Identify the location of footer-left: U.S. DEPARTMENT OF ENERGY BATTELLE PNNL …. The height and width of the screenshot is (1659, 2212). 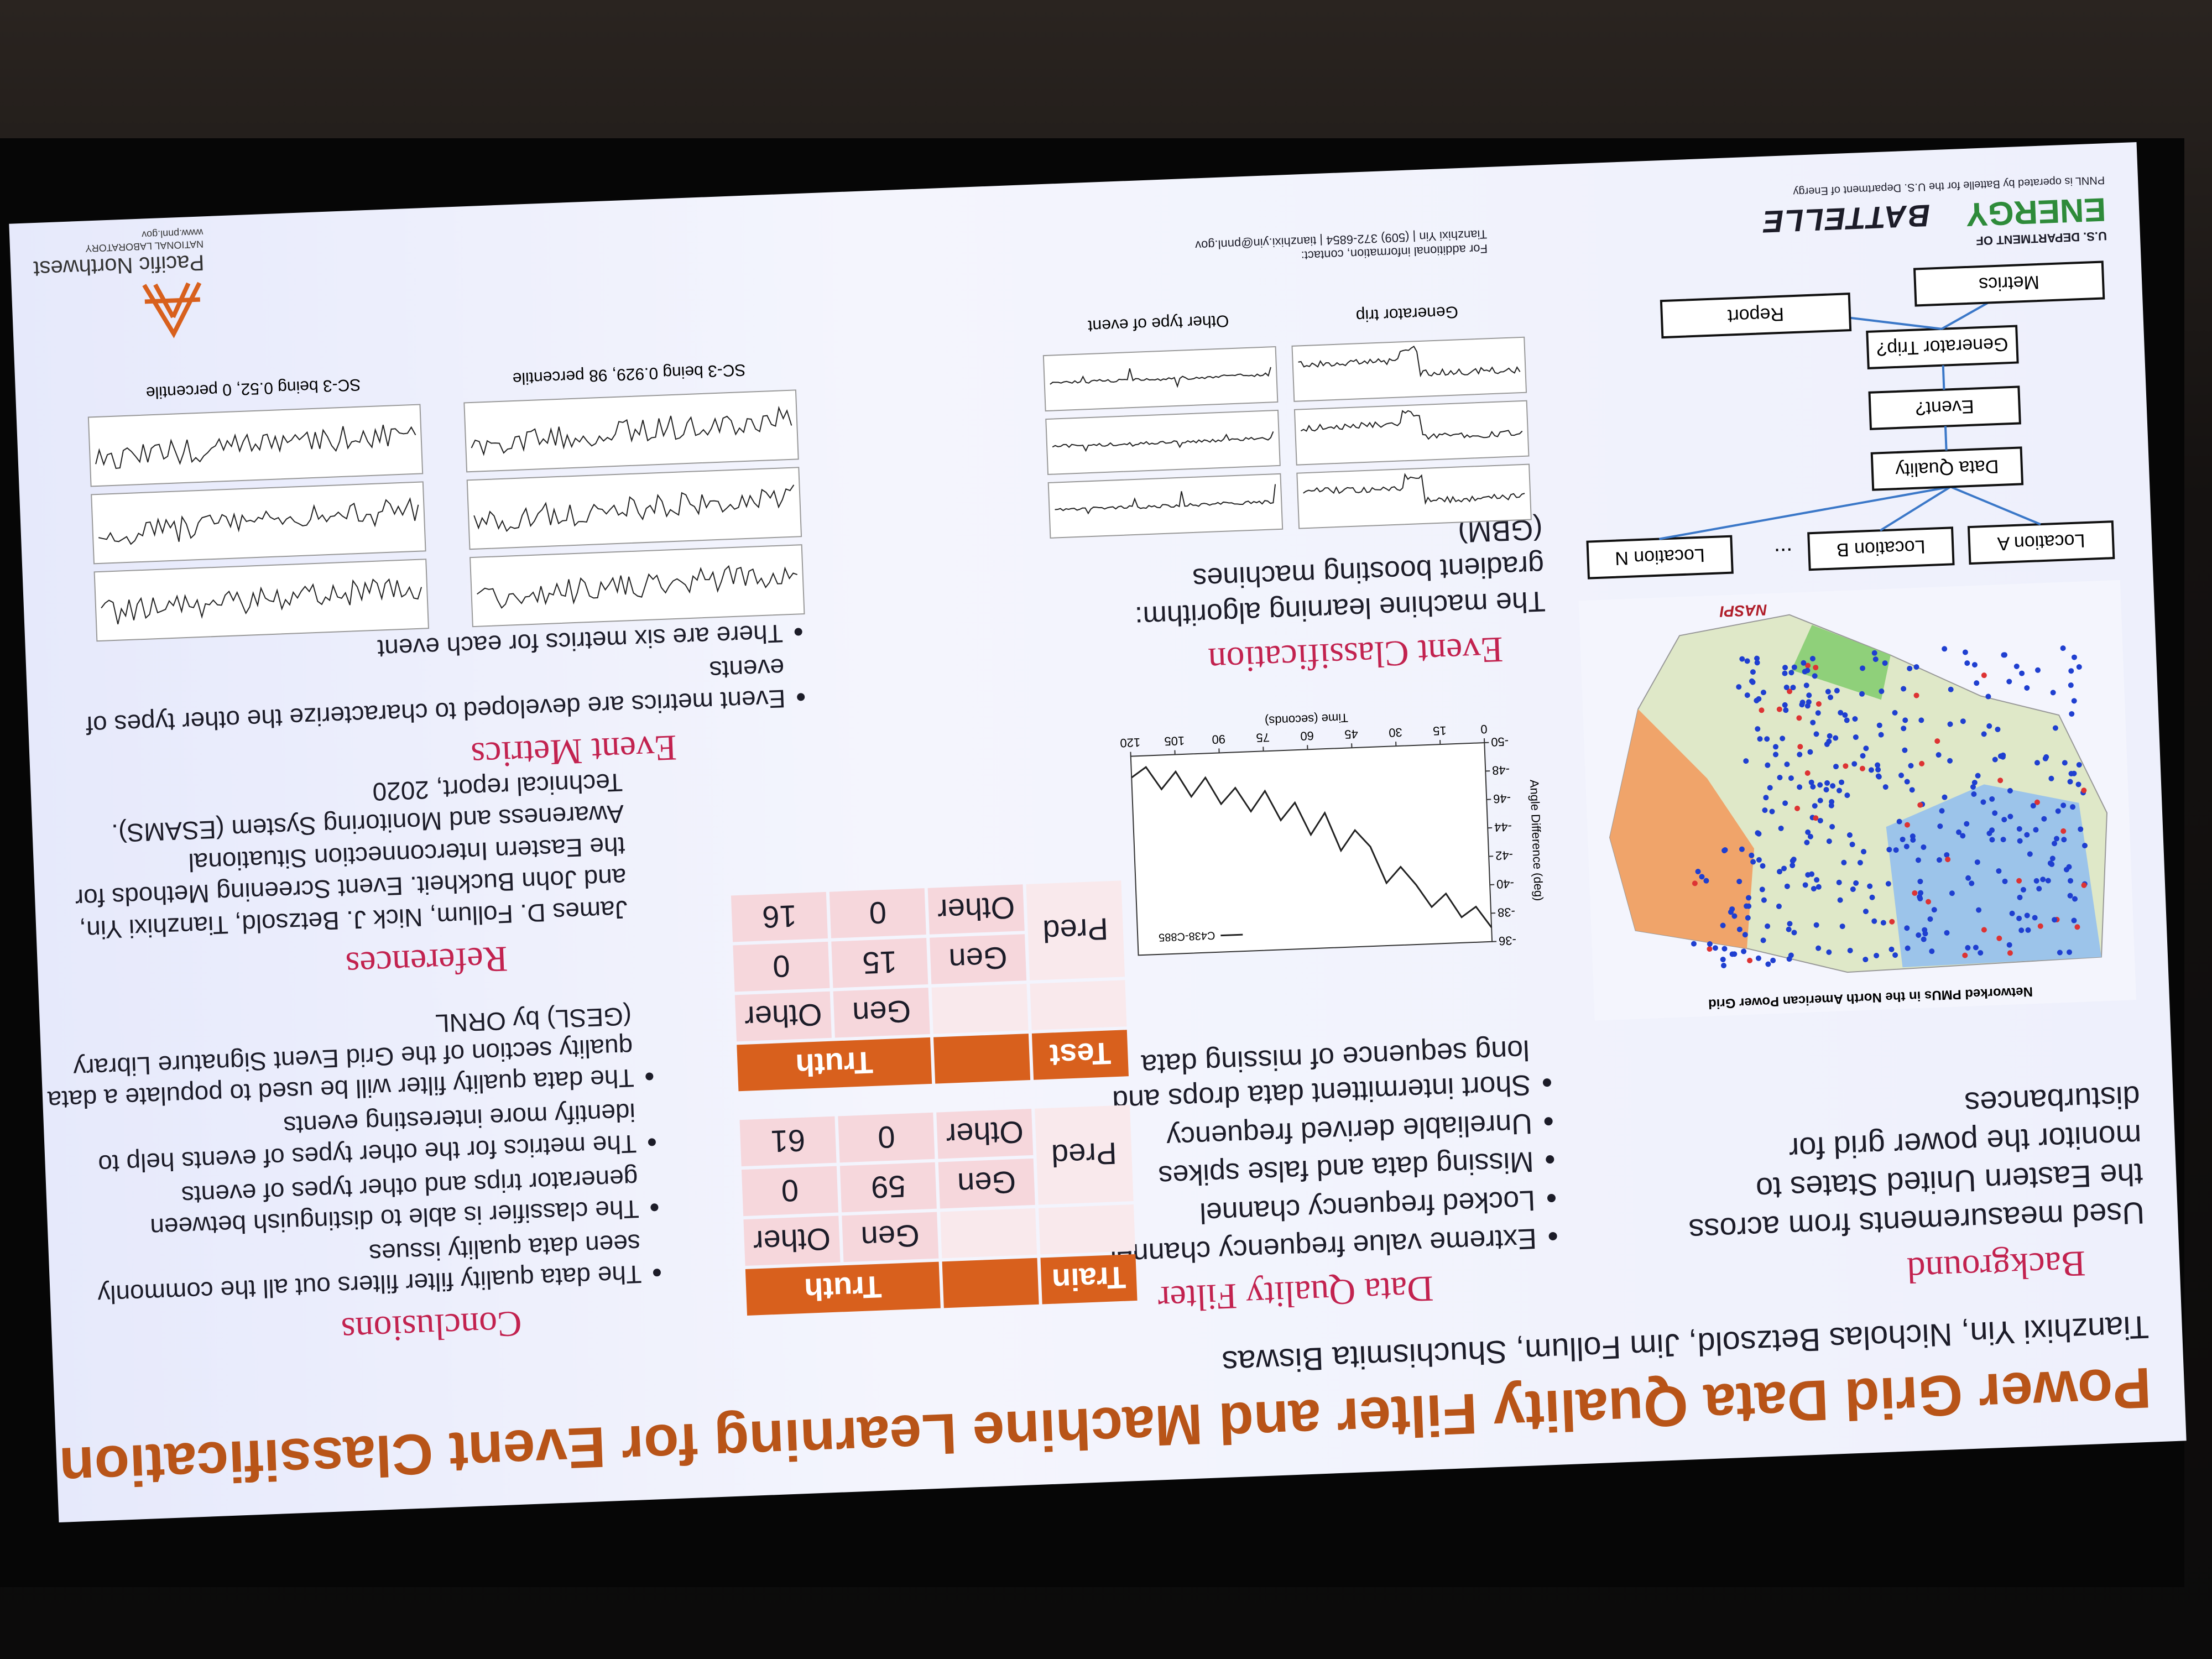
(1802, 220).